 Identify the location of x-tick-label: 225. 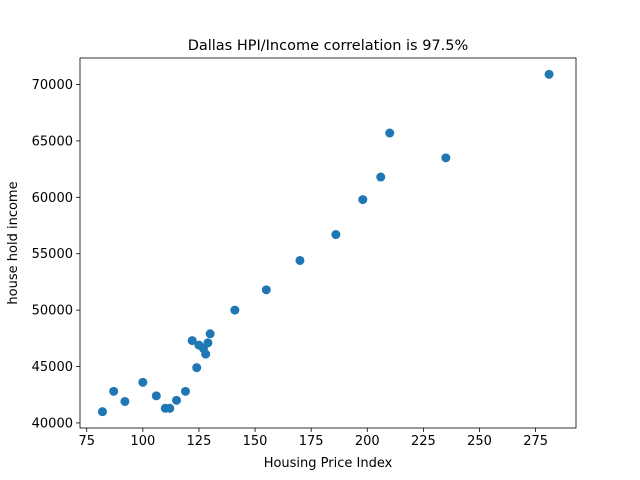
(423, 441).